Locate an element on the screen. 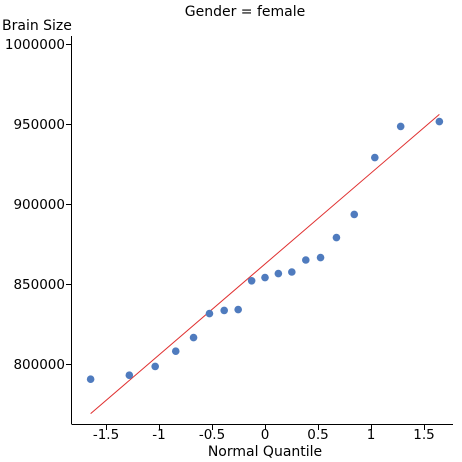 The image size is (462, 462). y-axis-title: Brain Size is located at coordinates (37, 26).